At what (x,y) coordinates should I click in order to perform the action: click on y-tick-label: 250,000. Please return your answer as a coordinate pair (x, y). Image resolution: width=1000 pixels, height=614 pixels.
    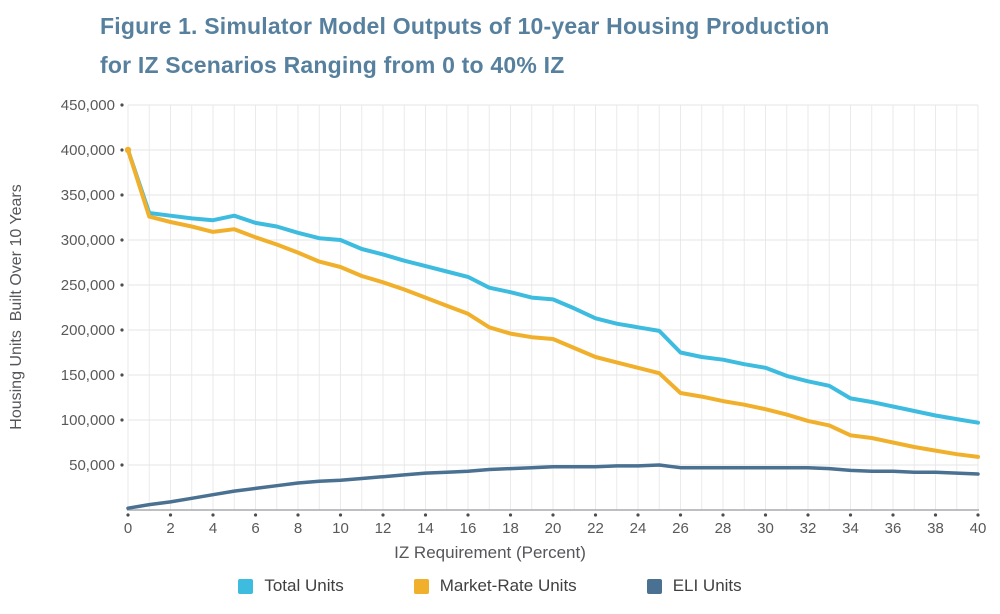
    Looking at the image, I should click on (88, 285).